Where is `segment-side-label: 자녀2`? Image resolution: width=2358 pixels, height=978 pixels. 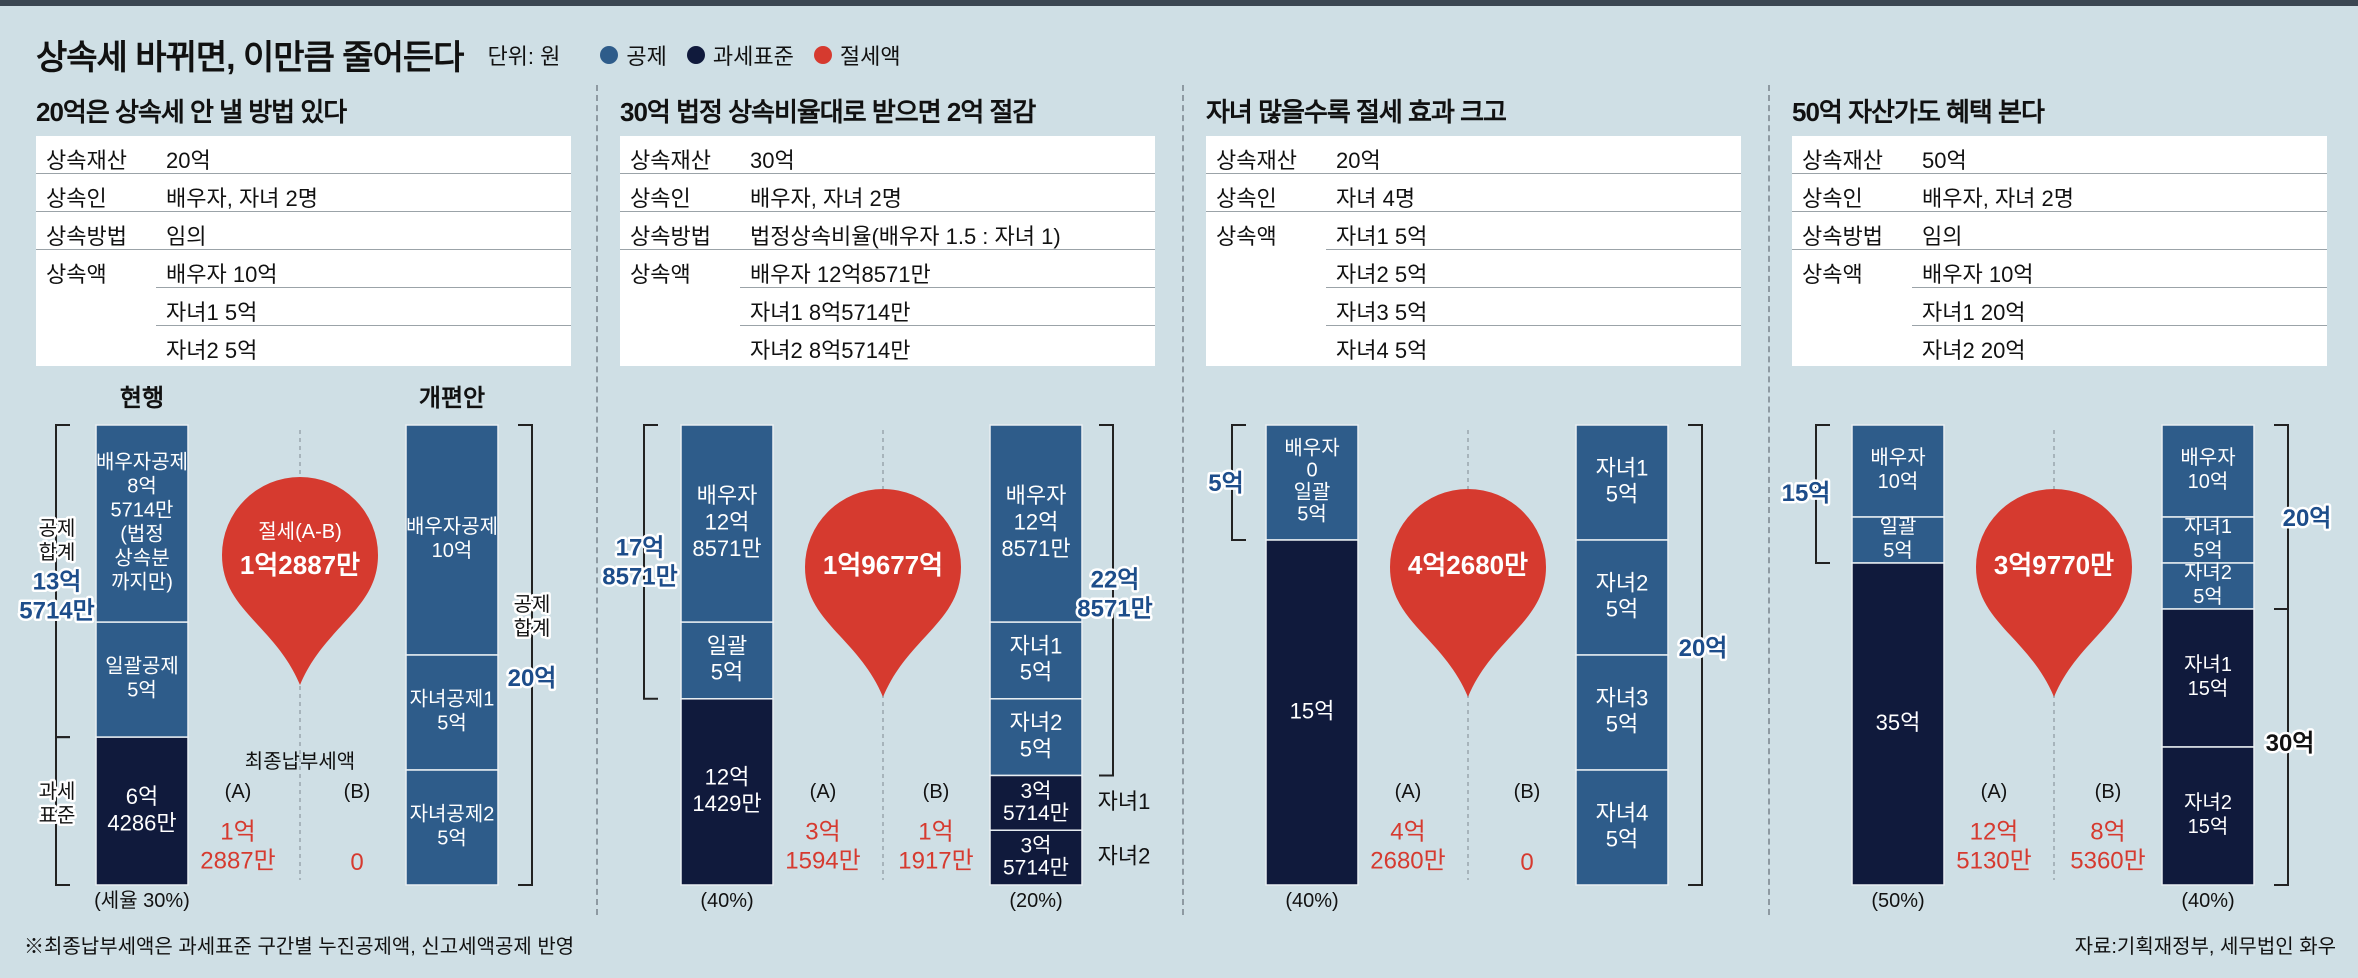 segment-side-label: 자녀2 is located at coordinates (1124, 855).